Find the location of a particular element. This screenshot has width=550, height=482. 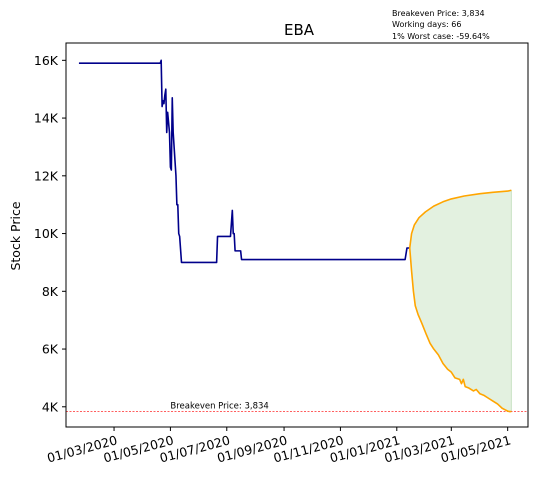

projection-band-fill is located at coordinates (460, 301).